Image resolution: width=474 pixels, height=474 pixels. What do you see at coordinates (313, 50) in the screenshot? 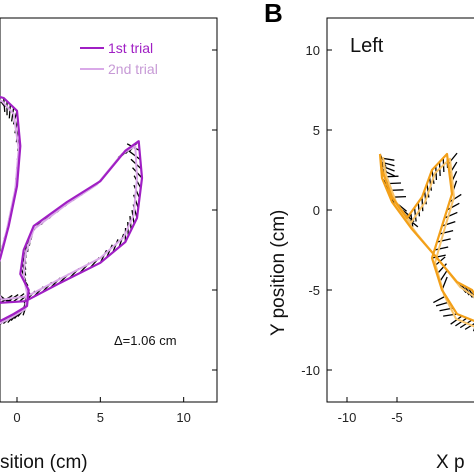
I see `y-tick-label: 10` at bounding box center [313, 50].